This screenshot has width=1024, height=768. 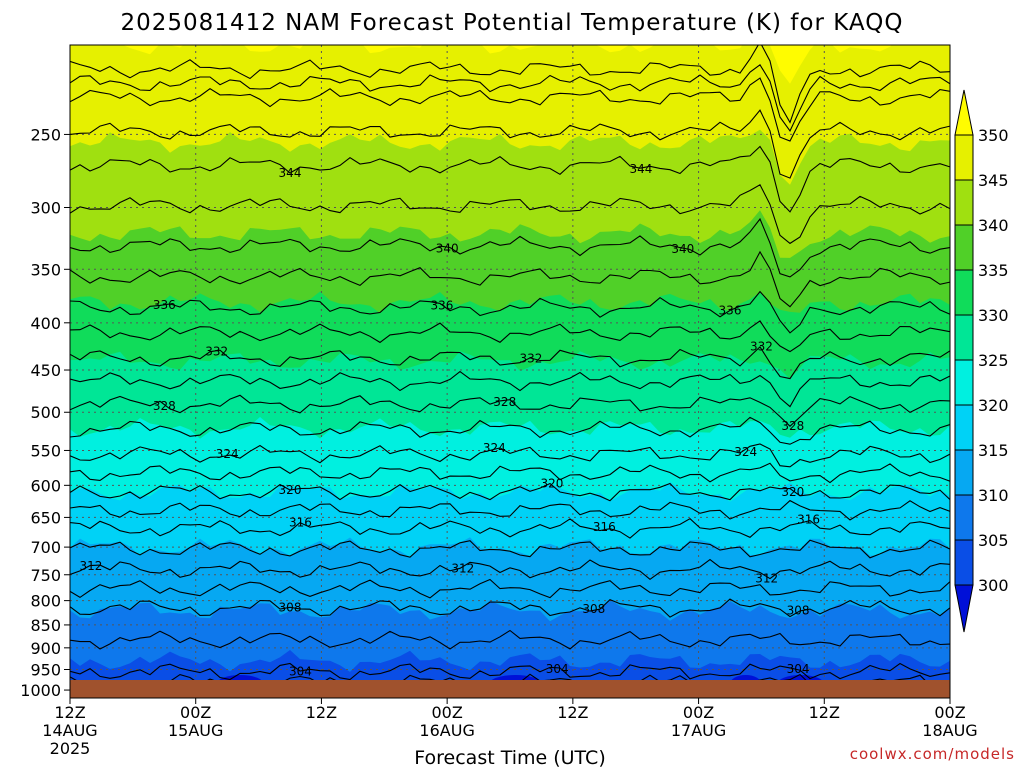 What do you see at coordinates (45, 670) in the screenshot?
I see `y-tick-label: 950` at bounding box center [45, 670].